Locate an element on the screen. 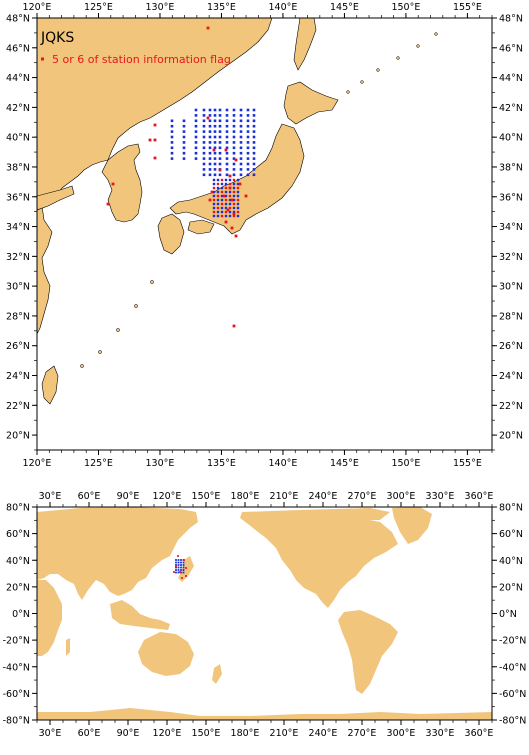 The height and width of the screenshot is (755, 529). lon-tick-label-top: 130°E is located at coordinates (160, 7).